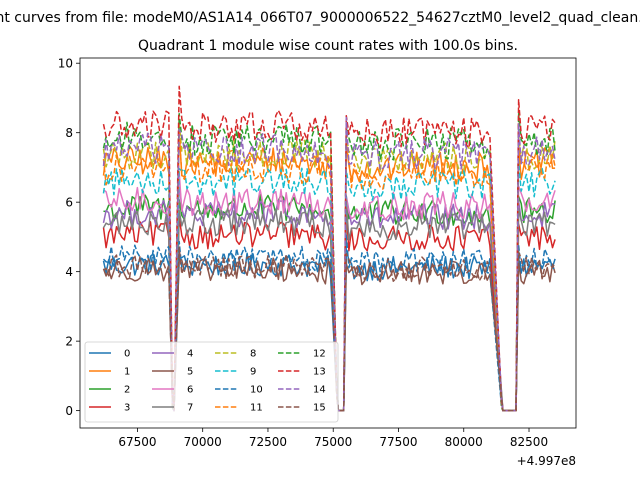 The image size is (640, 480). I want to click on legend-label-9: 9, so click(253, 372).